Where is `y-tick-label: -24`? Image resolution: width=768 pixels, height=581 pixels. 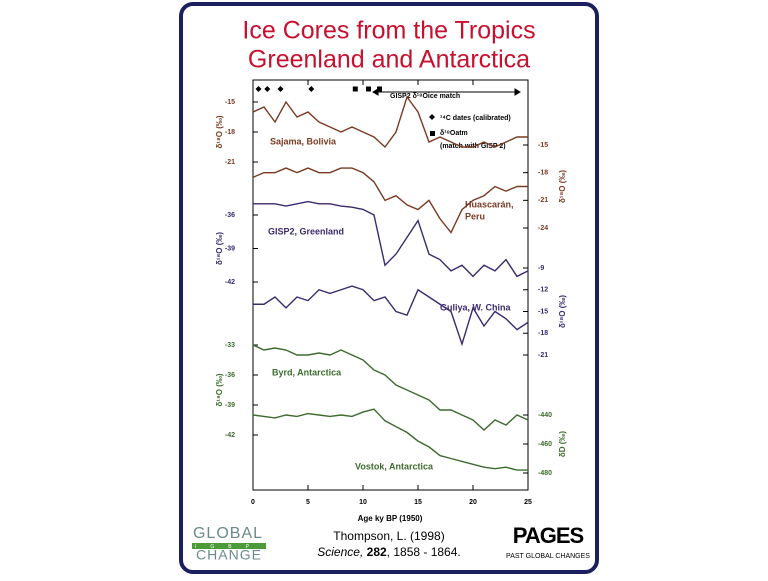 y-tick-label: -24 is located at coordinates (543, 228).